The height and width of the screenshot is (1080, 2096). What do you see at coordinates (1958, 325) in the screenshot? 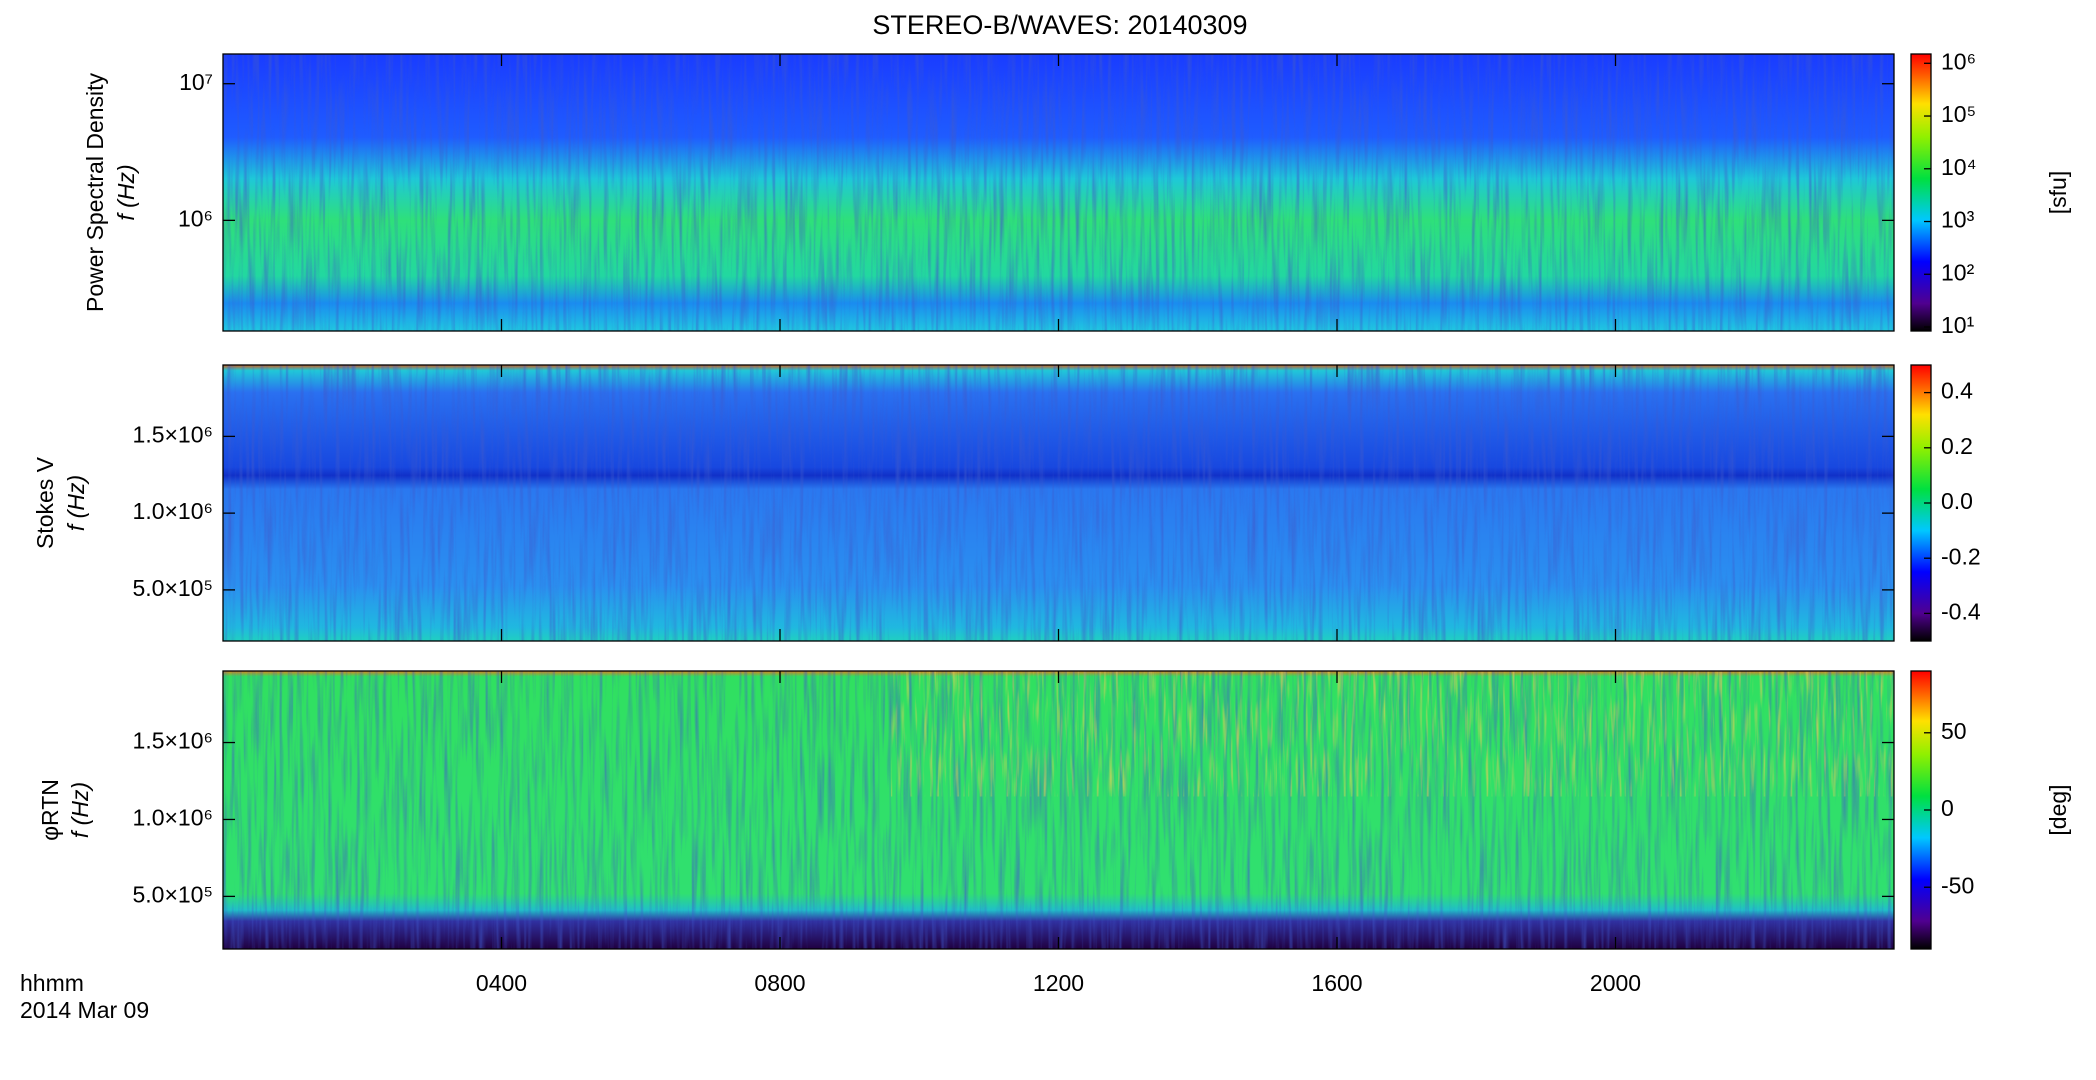
I see `colorbar-tick-label: 10¹` at bounding box center [1958, 325].